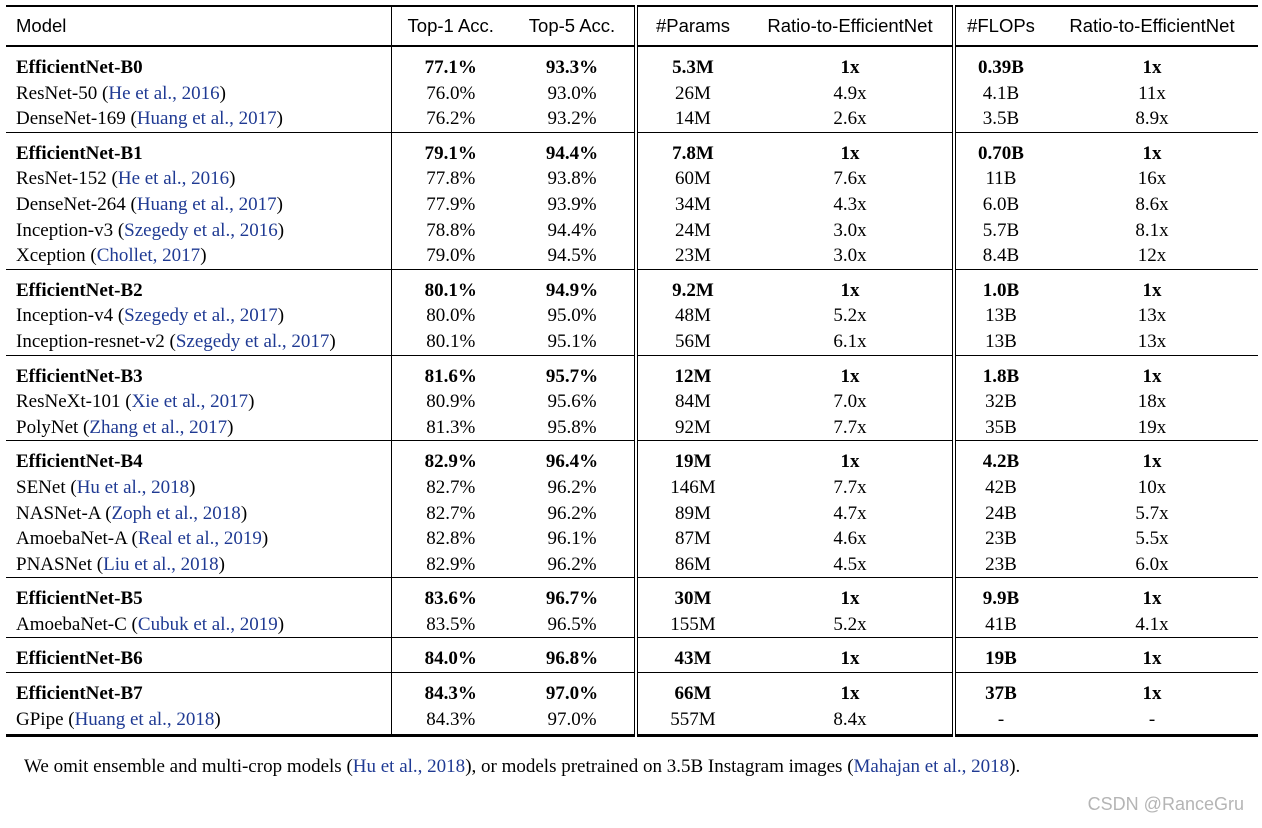  I want to click on cell-flops-ratio: 12x, so click(1152, 256).